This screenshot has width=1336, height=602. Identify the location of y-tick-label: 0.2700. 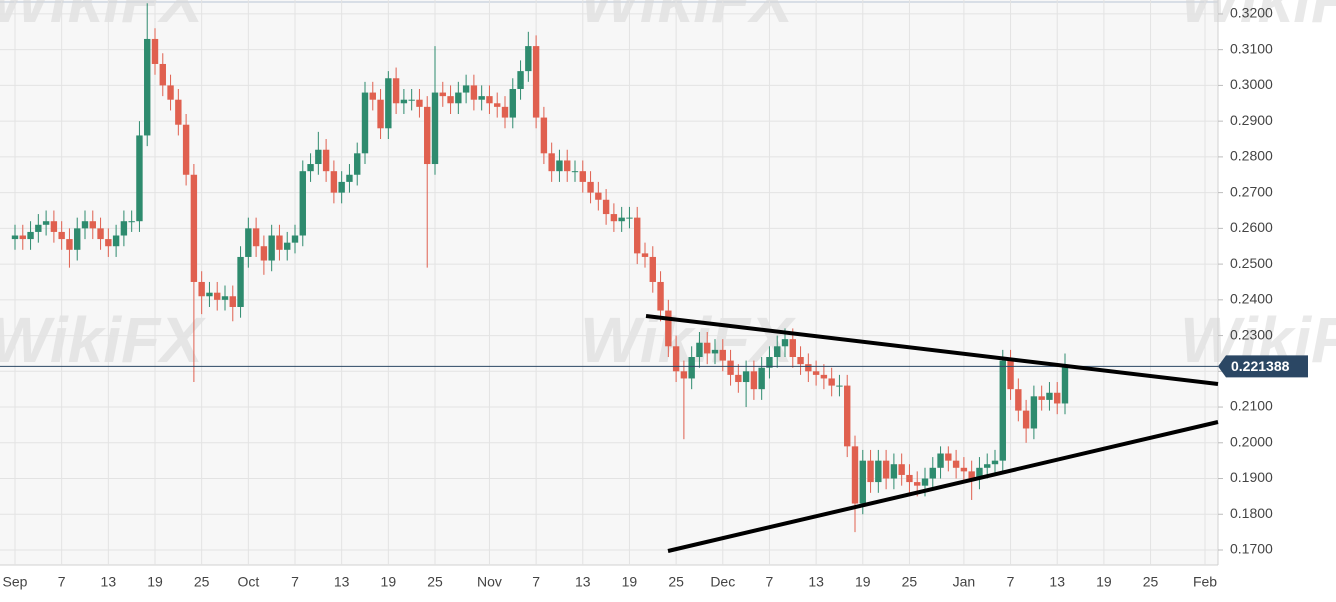
(1251, 191).